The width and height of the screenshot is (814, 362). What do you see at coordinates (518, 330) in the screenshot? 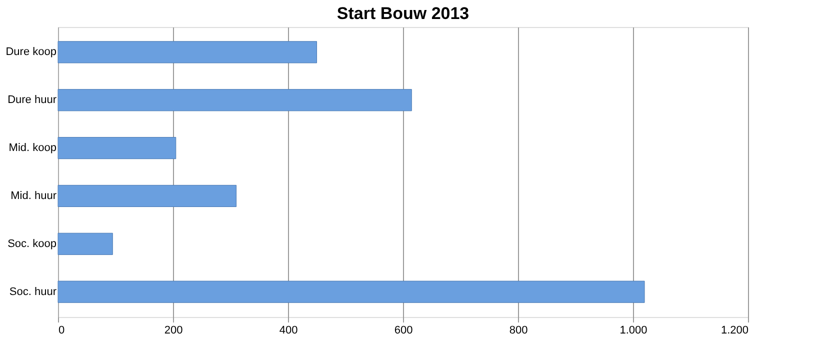
I see `x-tick-label: 800` at bounding box center [518, 330].